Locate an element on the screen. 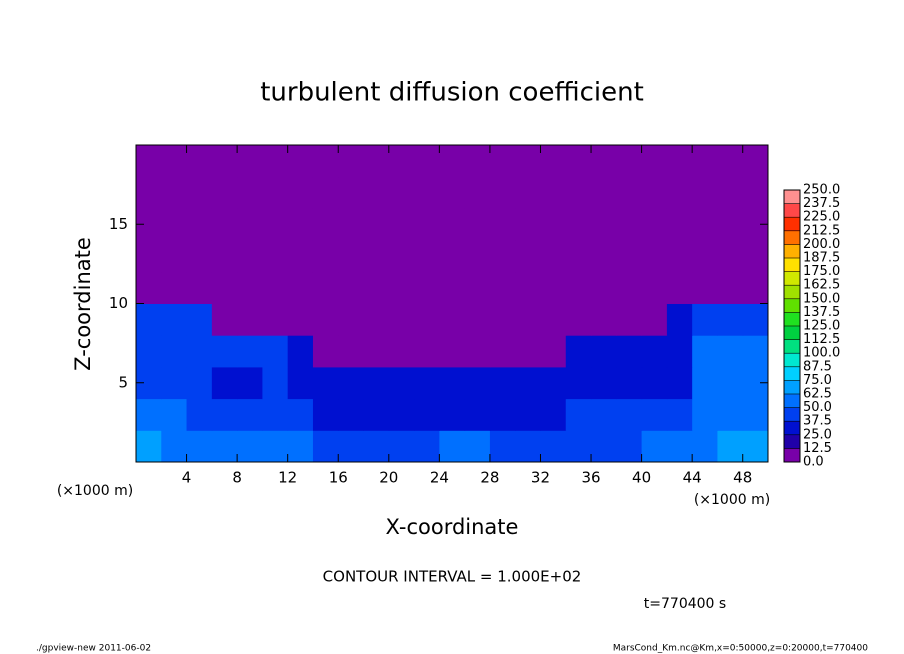 This screenshot has height=654, width=904. colorbar-label: 100.0 is located at coordinates (821, 353).